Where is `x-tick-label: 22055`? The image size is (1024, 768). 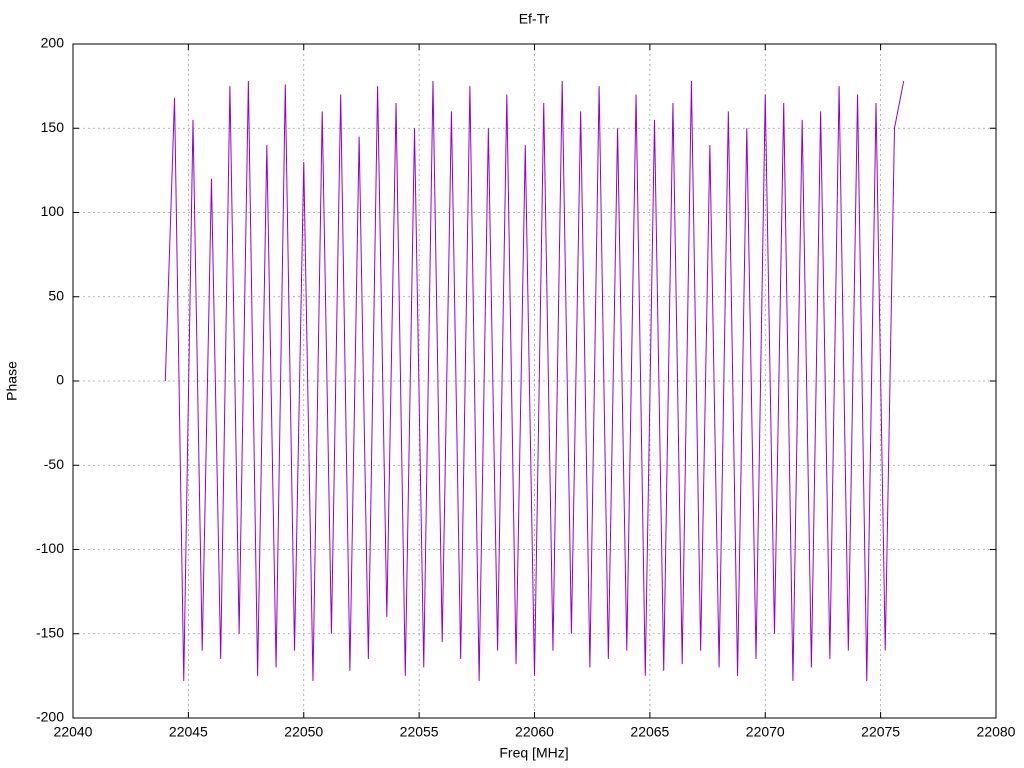
x-tick-label: 22055 is located at coordinates (419, 732).